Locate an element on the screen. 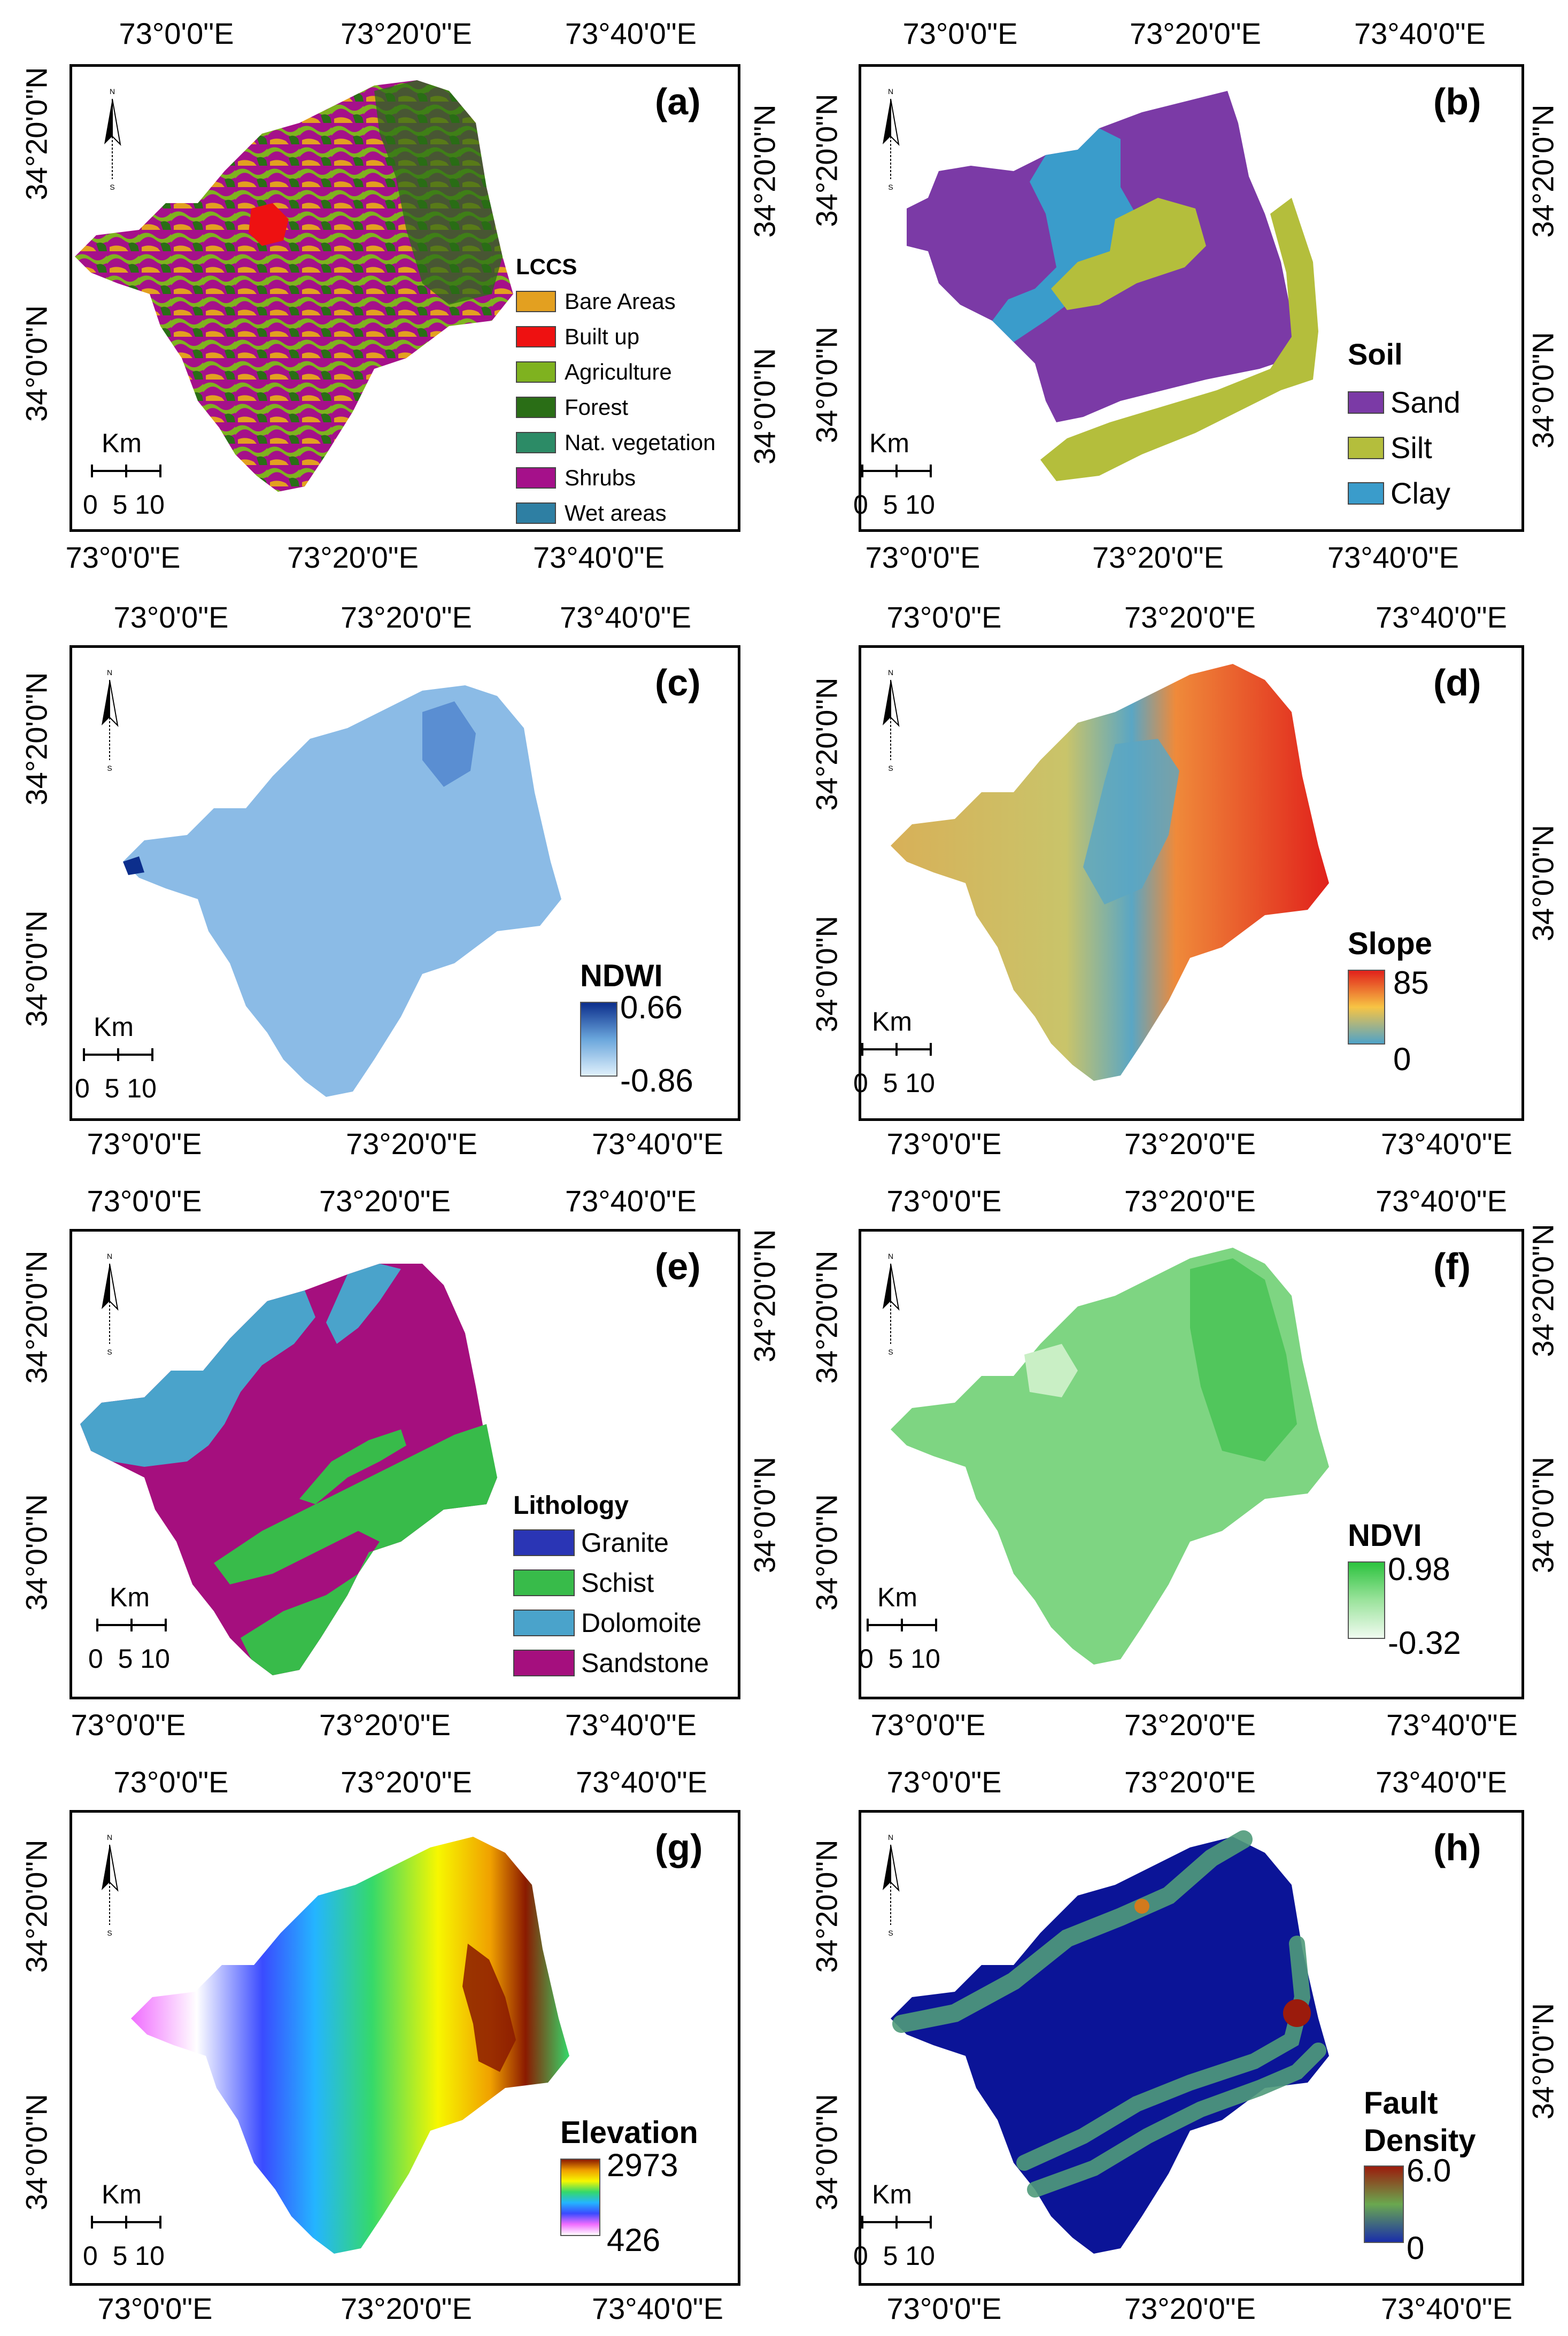 The height and width of the screenshot is (2336, 1568). ramp-max-value: 6.0 is located at coordinates (1429, 2170).